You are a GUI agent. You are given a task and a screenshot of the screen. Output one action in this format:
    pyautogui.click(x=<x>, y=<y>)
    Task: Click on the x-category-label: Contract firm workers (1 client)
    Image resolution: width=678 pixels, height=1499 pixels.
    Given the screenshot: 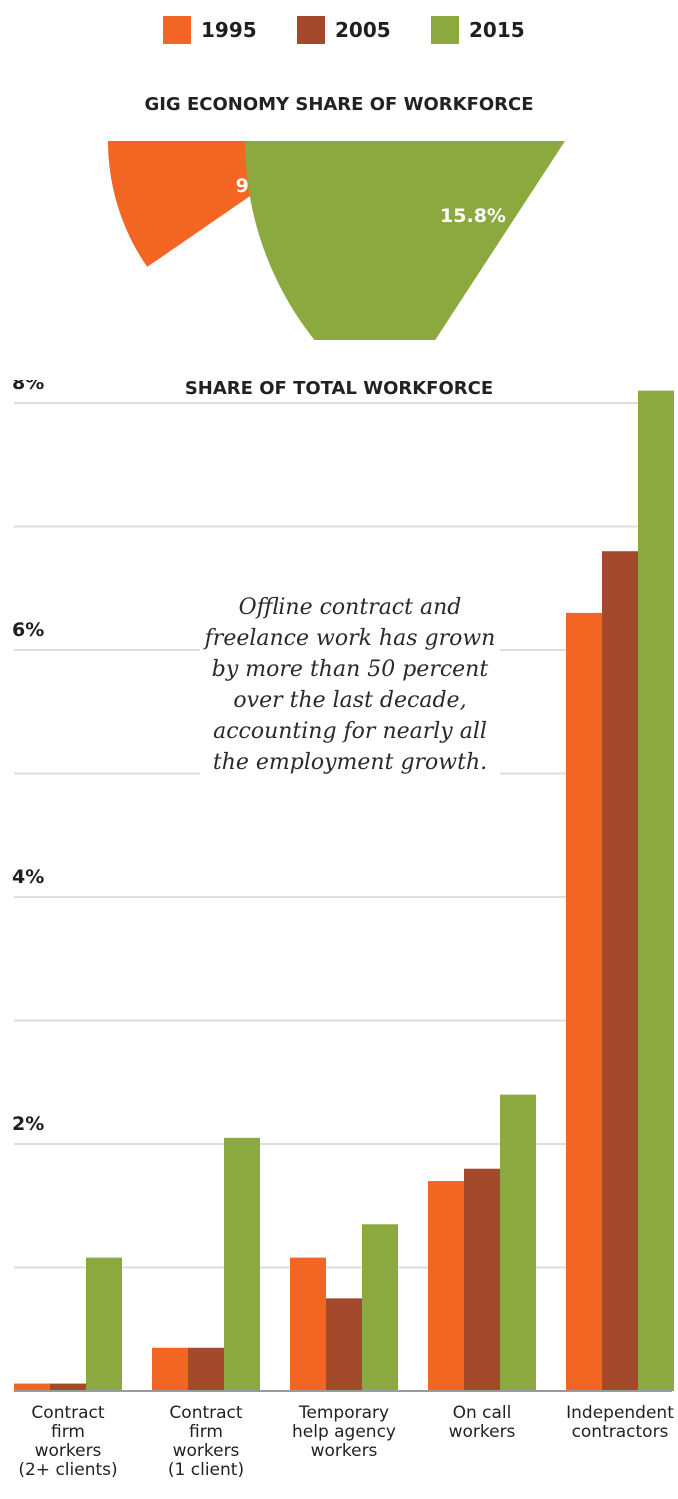 What is the action you would take?
    pyautogui.click(x=206, y=1441)
    